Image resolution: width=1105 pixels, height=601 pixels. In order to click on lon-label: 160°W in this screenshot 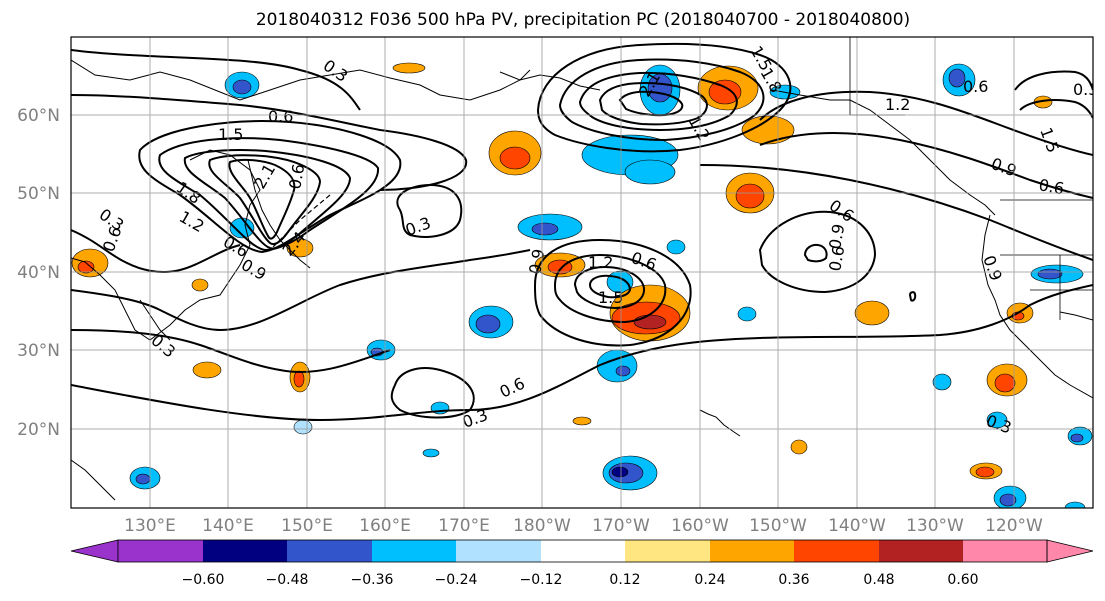, I will do `click(700, 526)`.